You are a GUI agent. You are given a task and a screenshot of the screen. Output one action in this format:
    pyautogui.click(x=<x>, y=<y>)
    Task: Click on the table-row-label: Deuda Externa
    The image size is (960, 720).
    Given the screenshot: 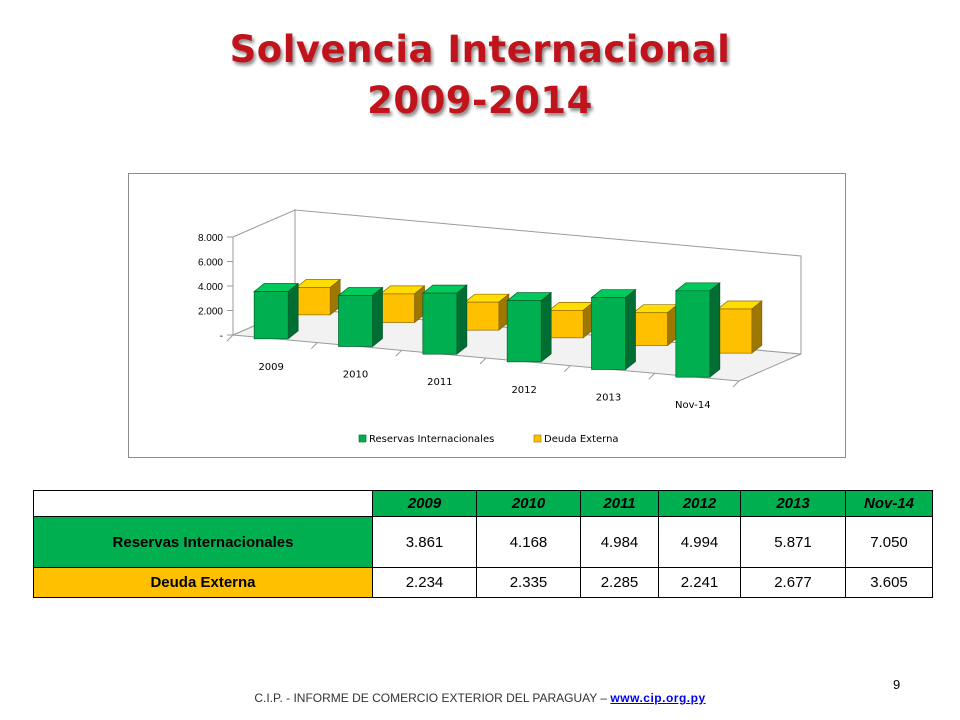 What is the action you would take?
    pyautogui.click(x=203, y=582)
    